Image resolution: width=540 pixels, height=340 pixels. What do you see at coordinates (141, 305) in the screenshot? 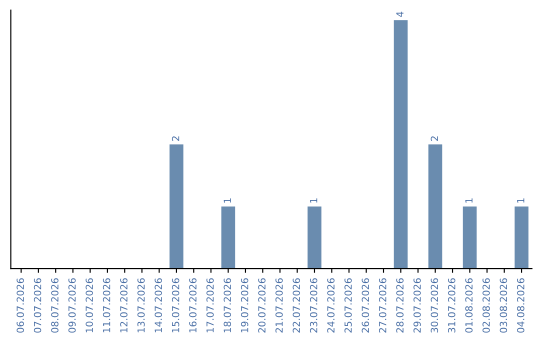
I see `x-tick-label: 13.07.2026` at bounding box center [141, 305].